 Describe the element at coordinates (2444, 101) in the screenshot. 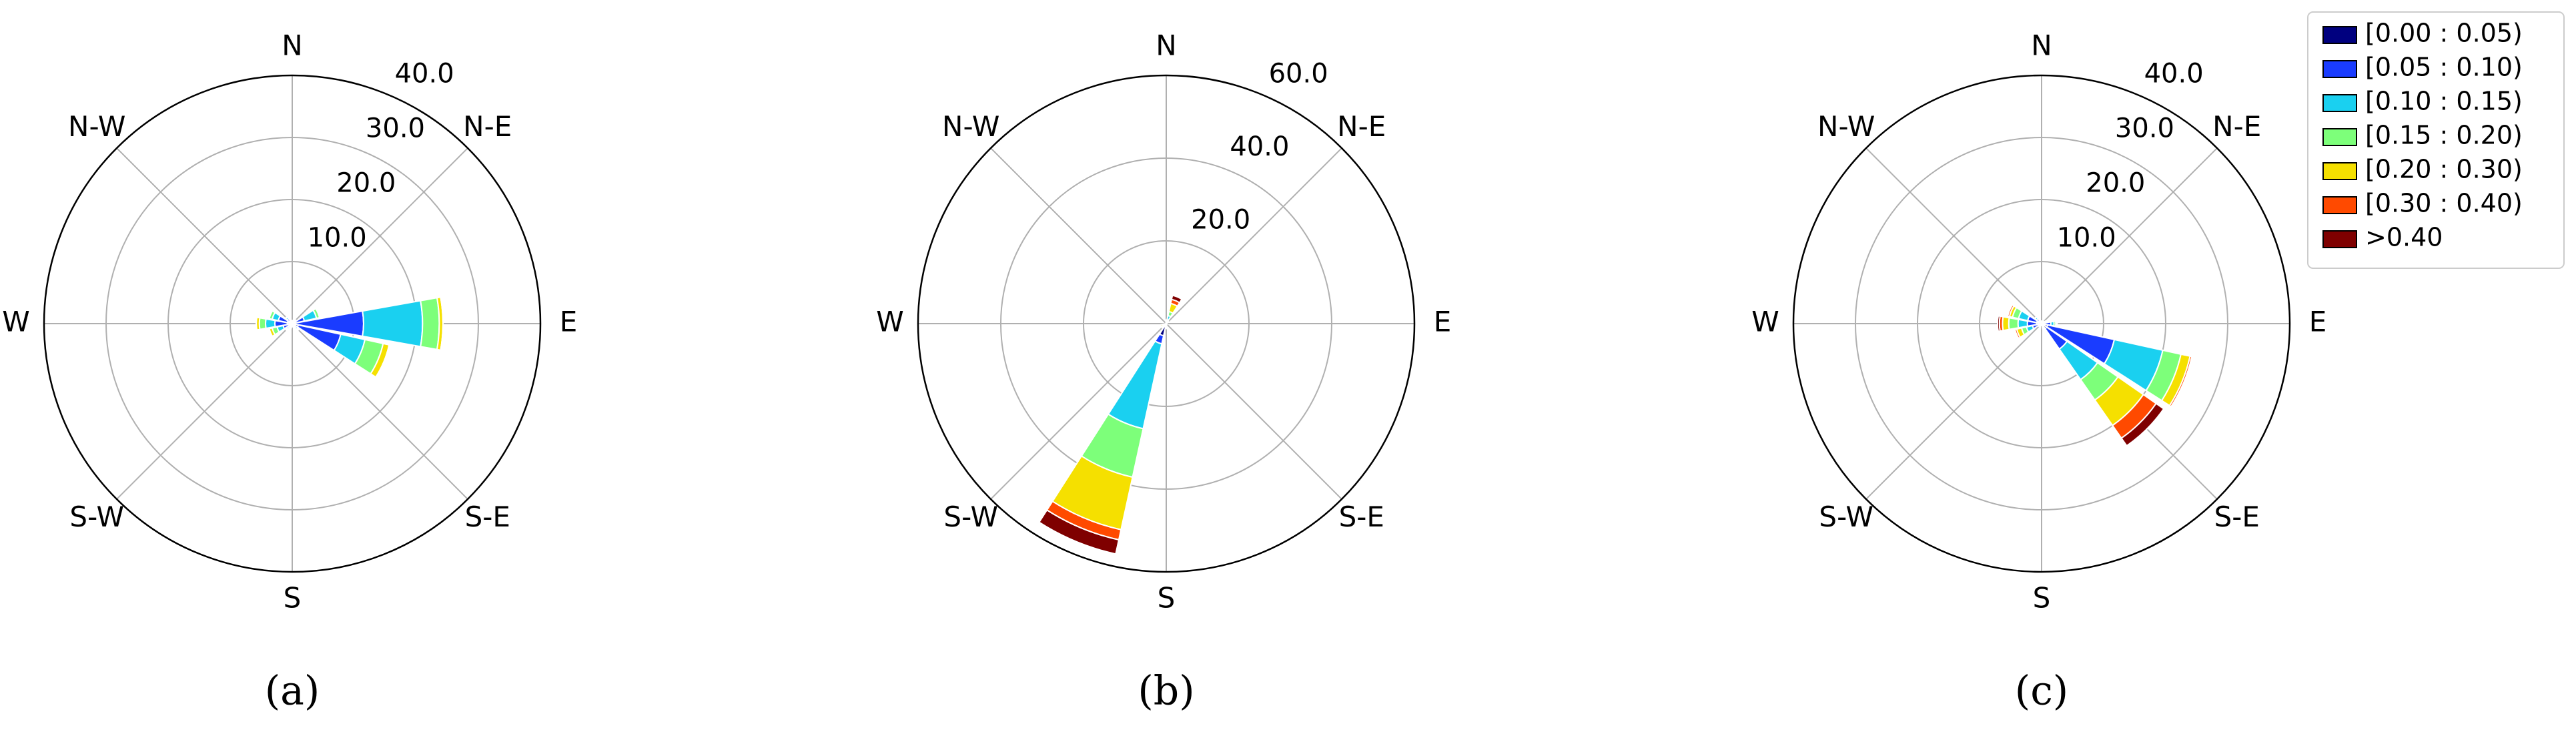

I see `legend-label: [0.10 : 0.15)` at that location.